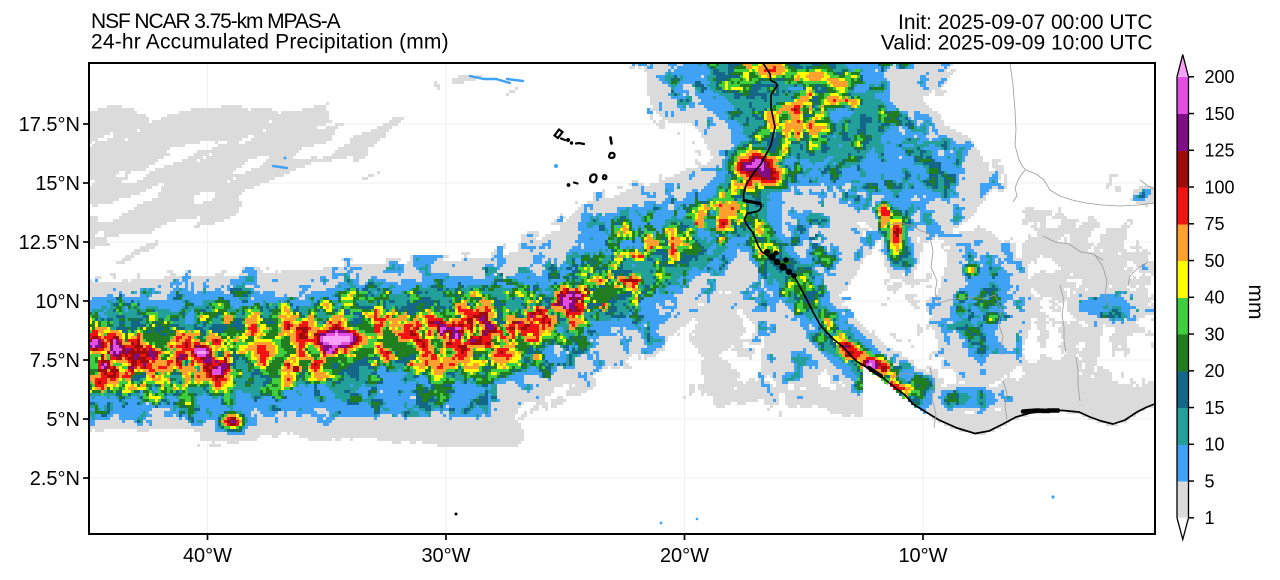 This screenshot has height=580, width=1280. I want to click on svg-text: 30°W, so click(445, 556).